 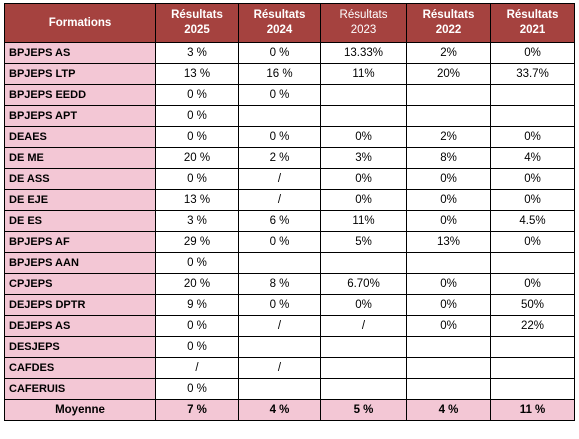 I want to click on table-row: DESJEPS 0 %, so click(x=289, y=347).